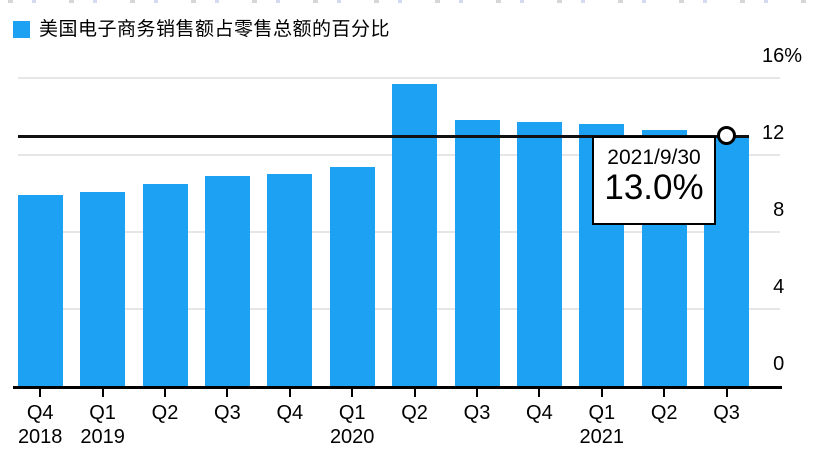 Image resolution: width=824 pixels, height=458 pixels. What do you see at coordinates (415, 234) in the screenshot?
I see `bar-2020-Q2` at bounding box center [415, 234].